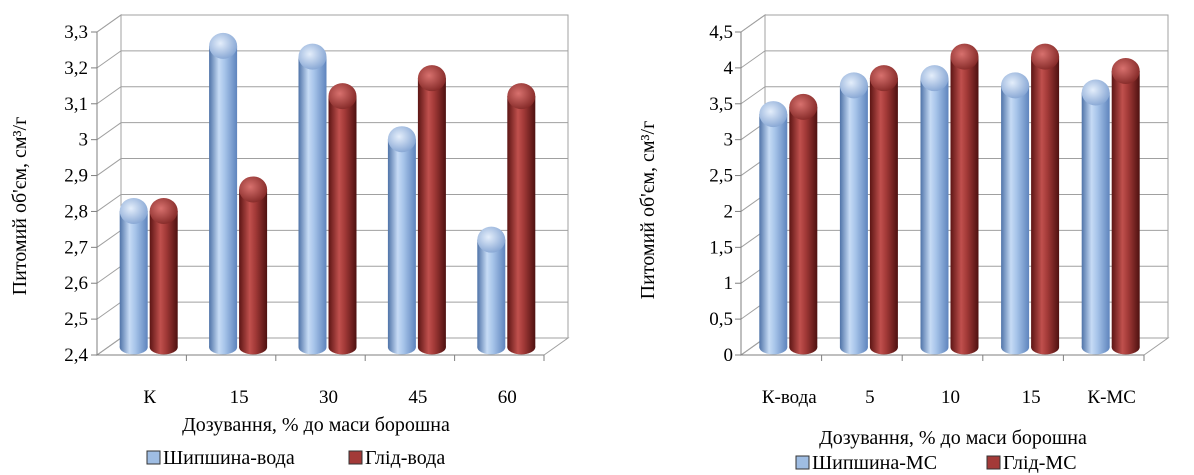 This screenshot has width=1194, height=475. I want to click on y-axis-title-right: Питомий об'єм, см³/г, so click(648, 210).